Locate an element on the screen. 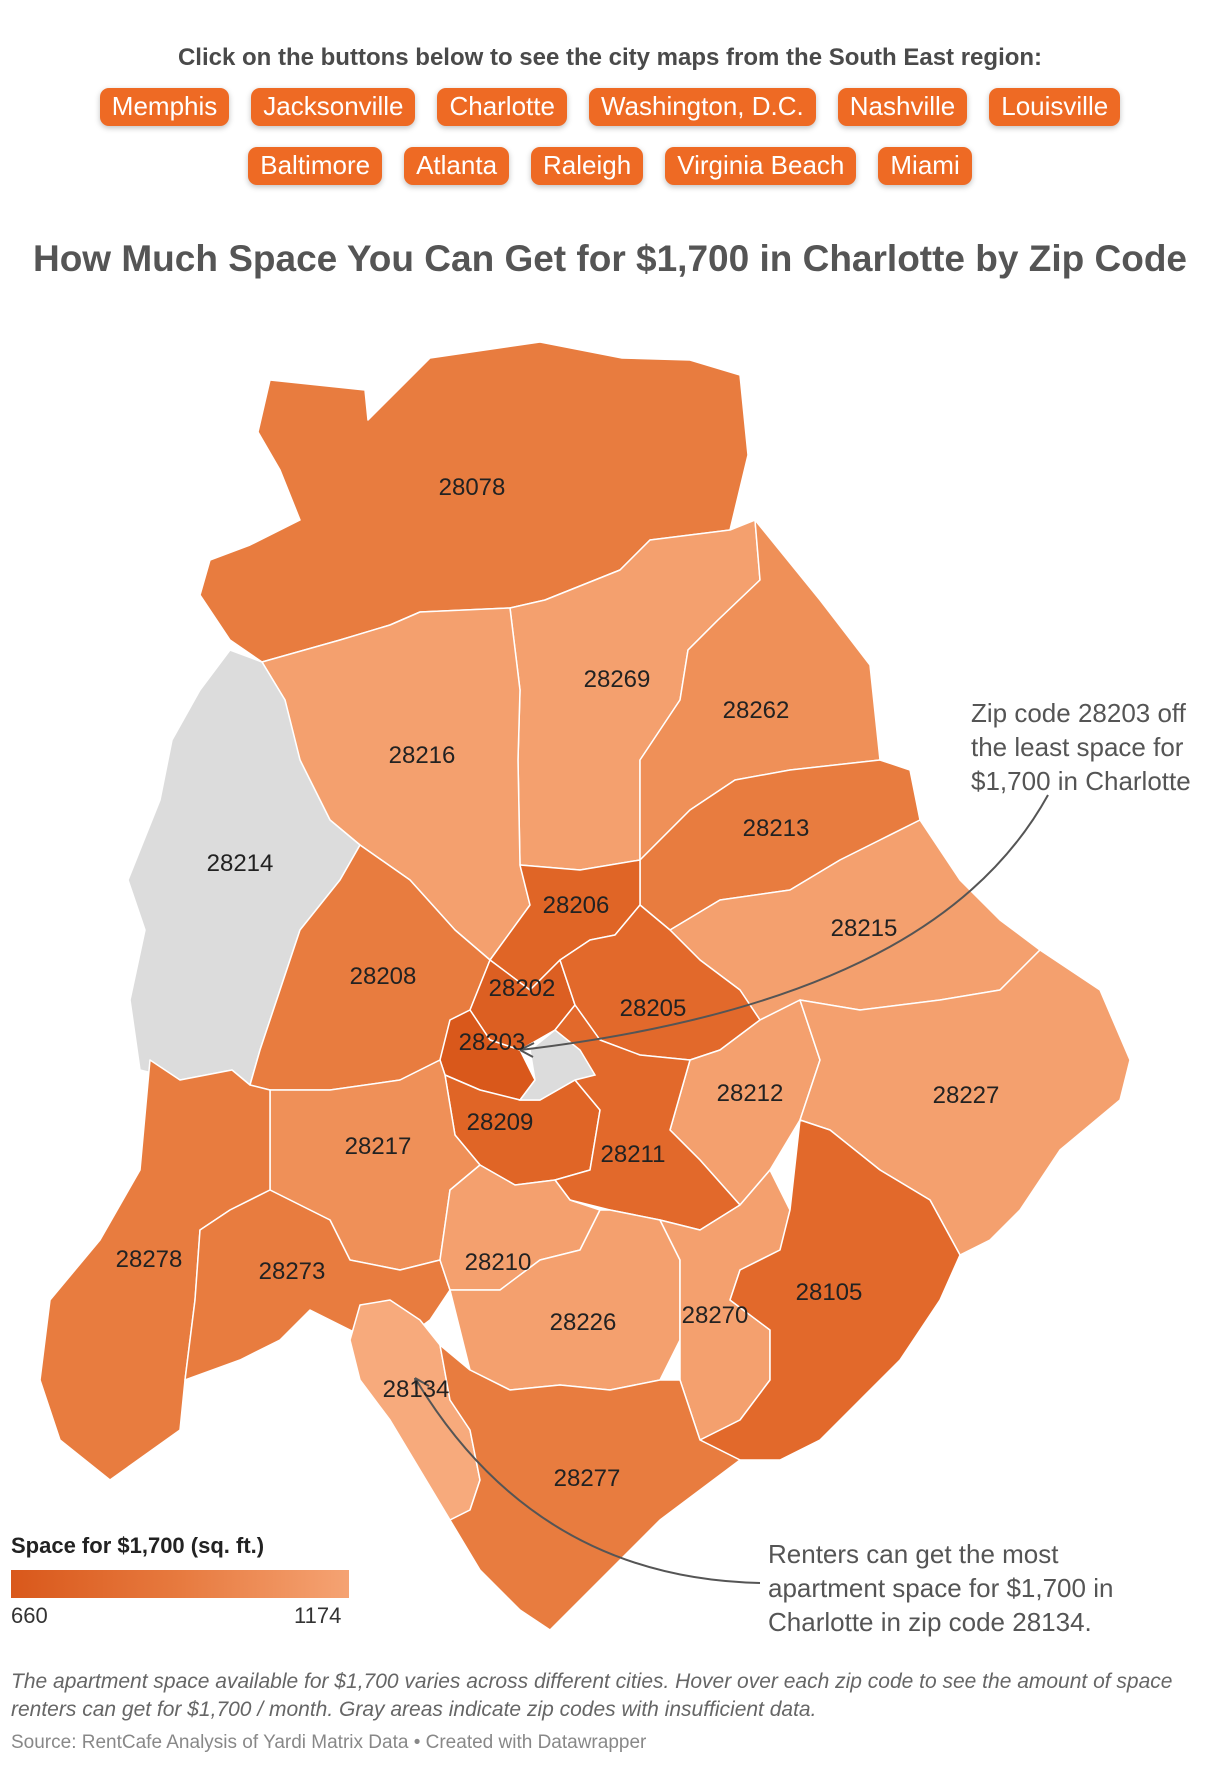 The image size is (1220, 1774). zip-label-28217: 28217 is located at coordinates (378, 1146).